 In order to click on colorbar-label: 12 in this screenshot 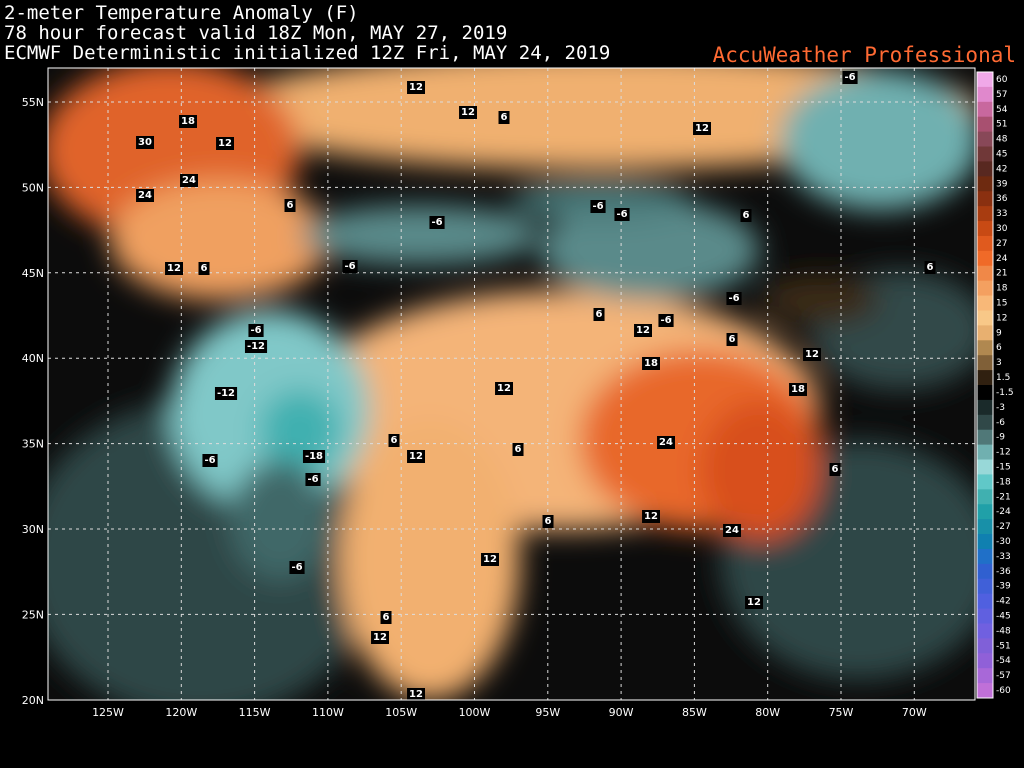, I will do `click(1001, 318)`.